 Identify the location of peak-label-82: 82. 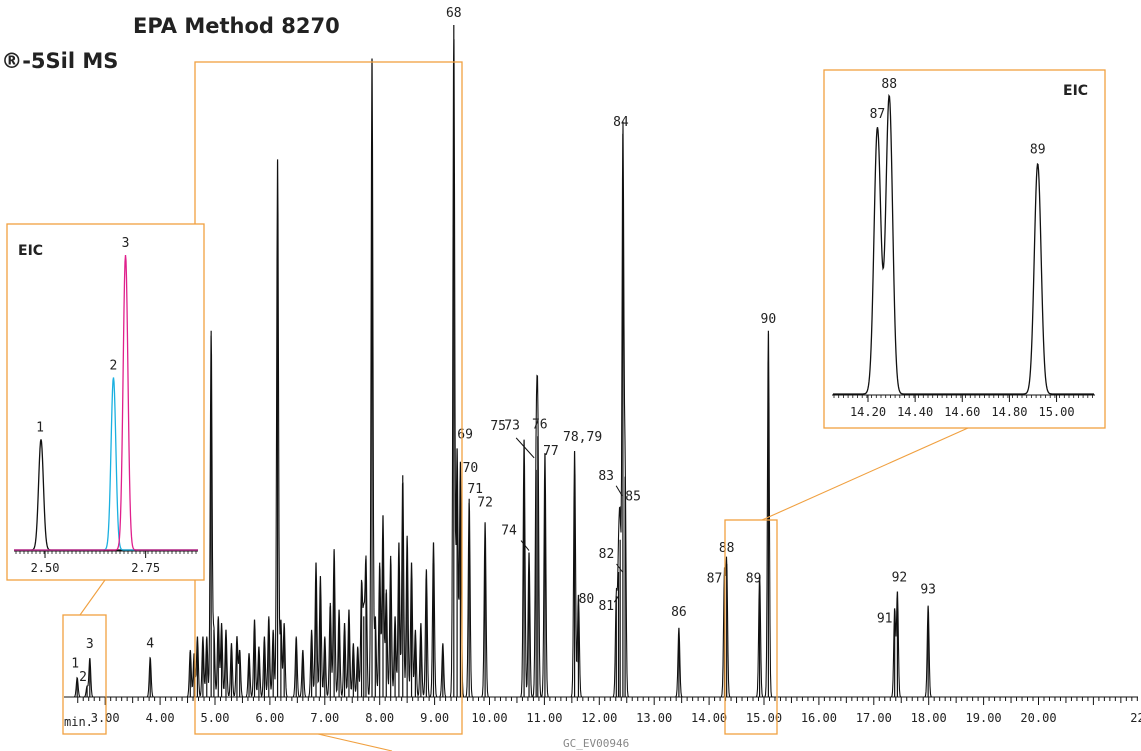
(607, 554).